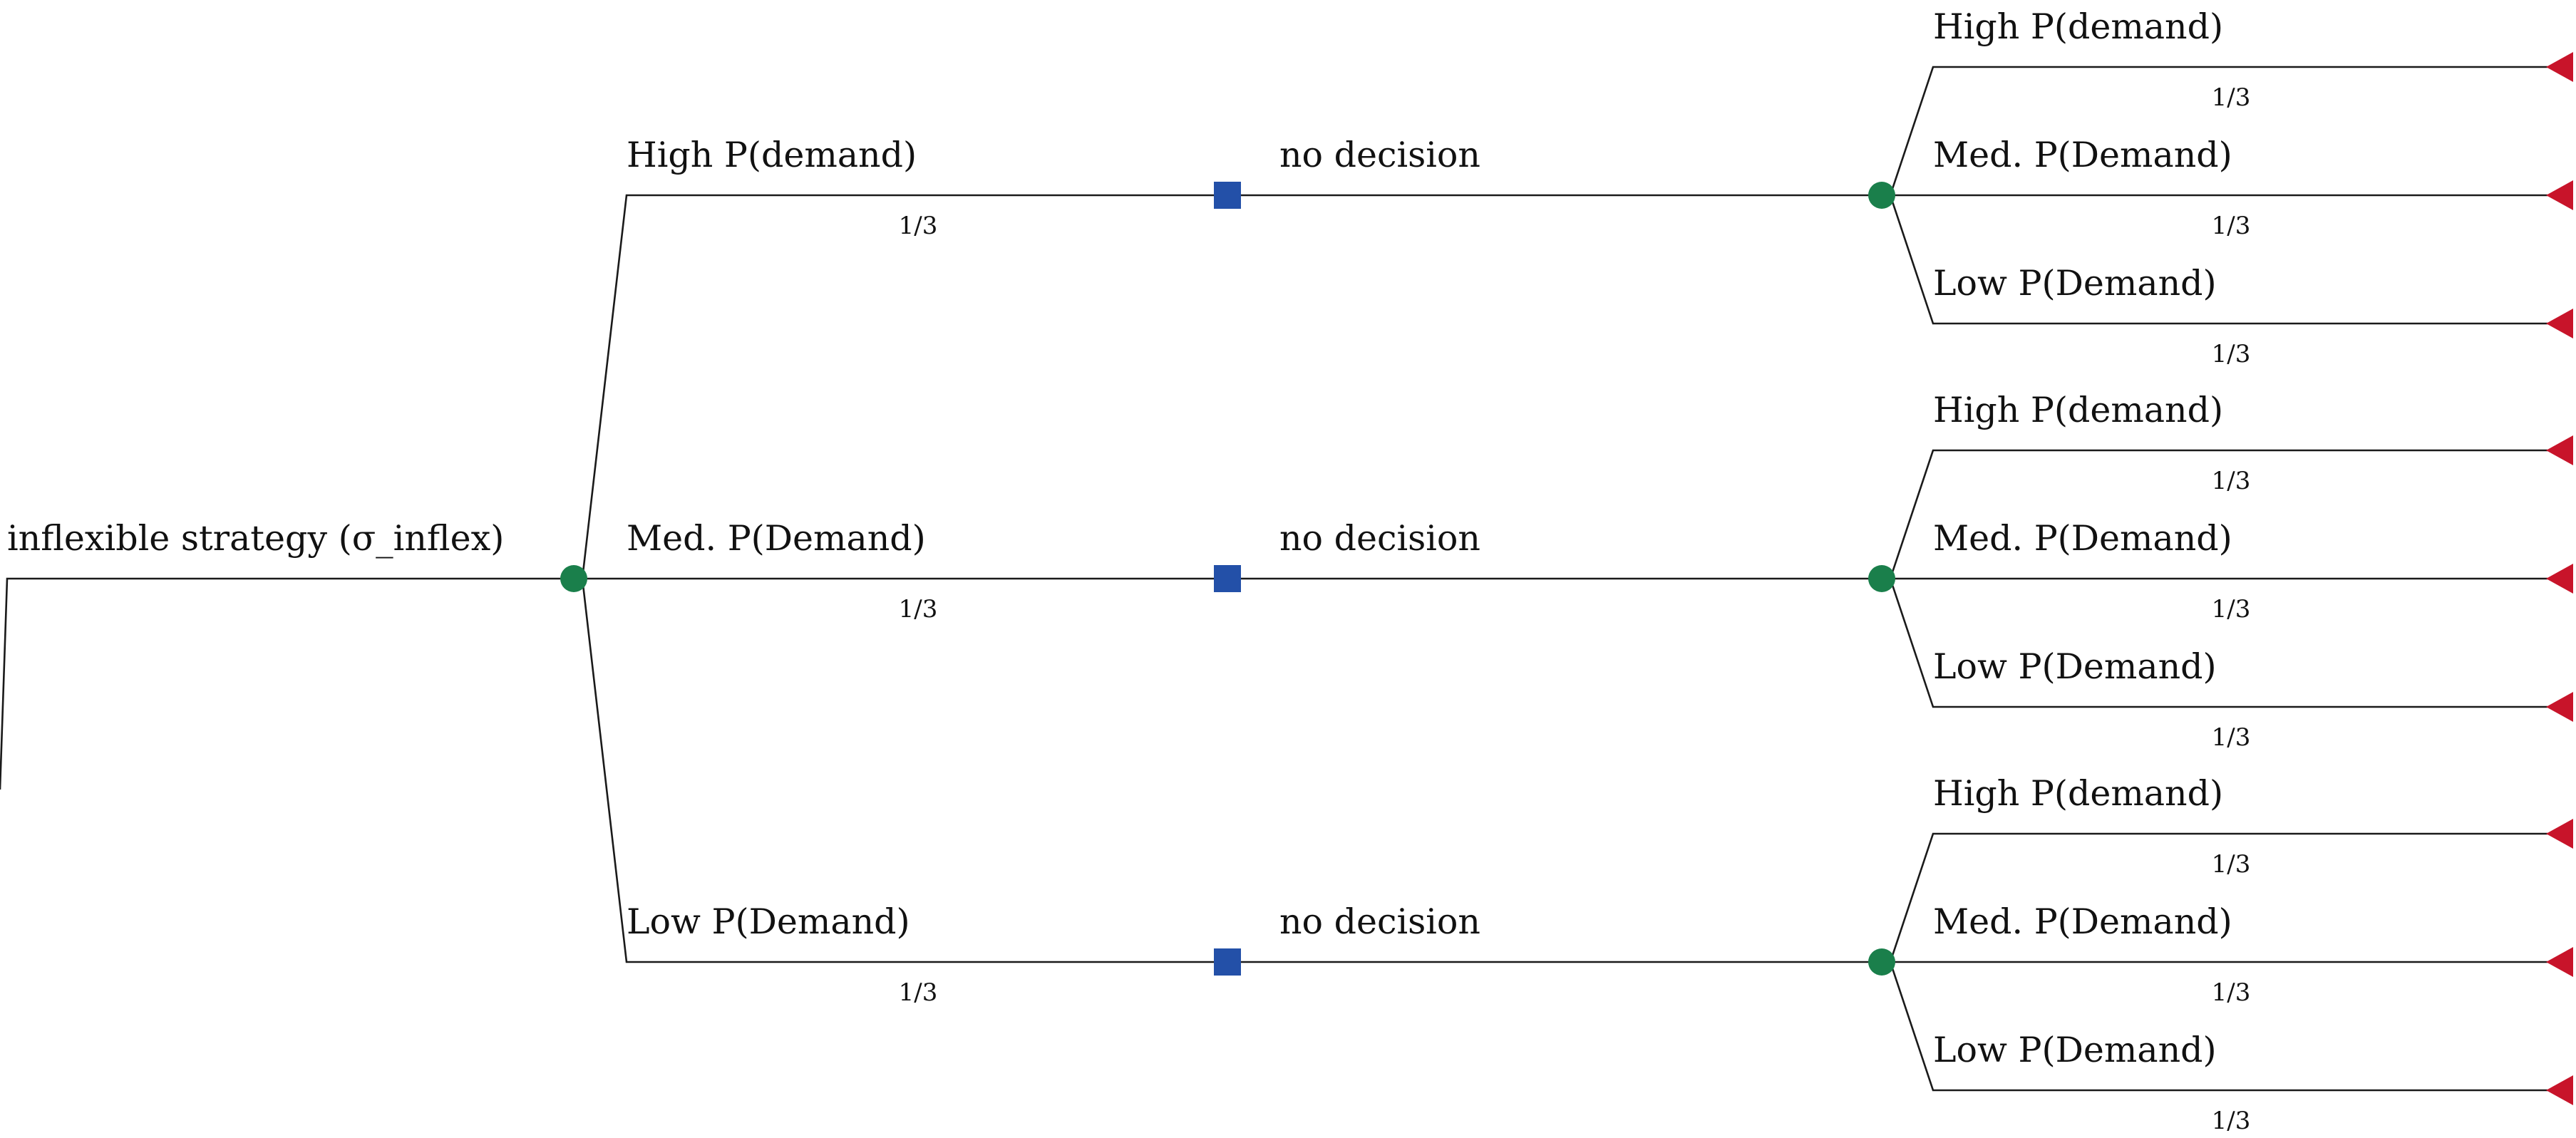 The height and width of the screenshot is (1138, 2576). Describe the element at coordinates (2075, 1050) in the screenshot. I see `outcome-3-3-label: Low P(Demand)` at that location.